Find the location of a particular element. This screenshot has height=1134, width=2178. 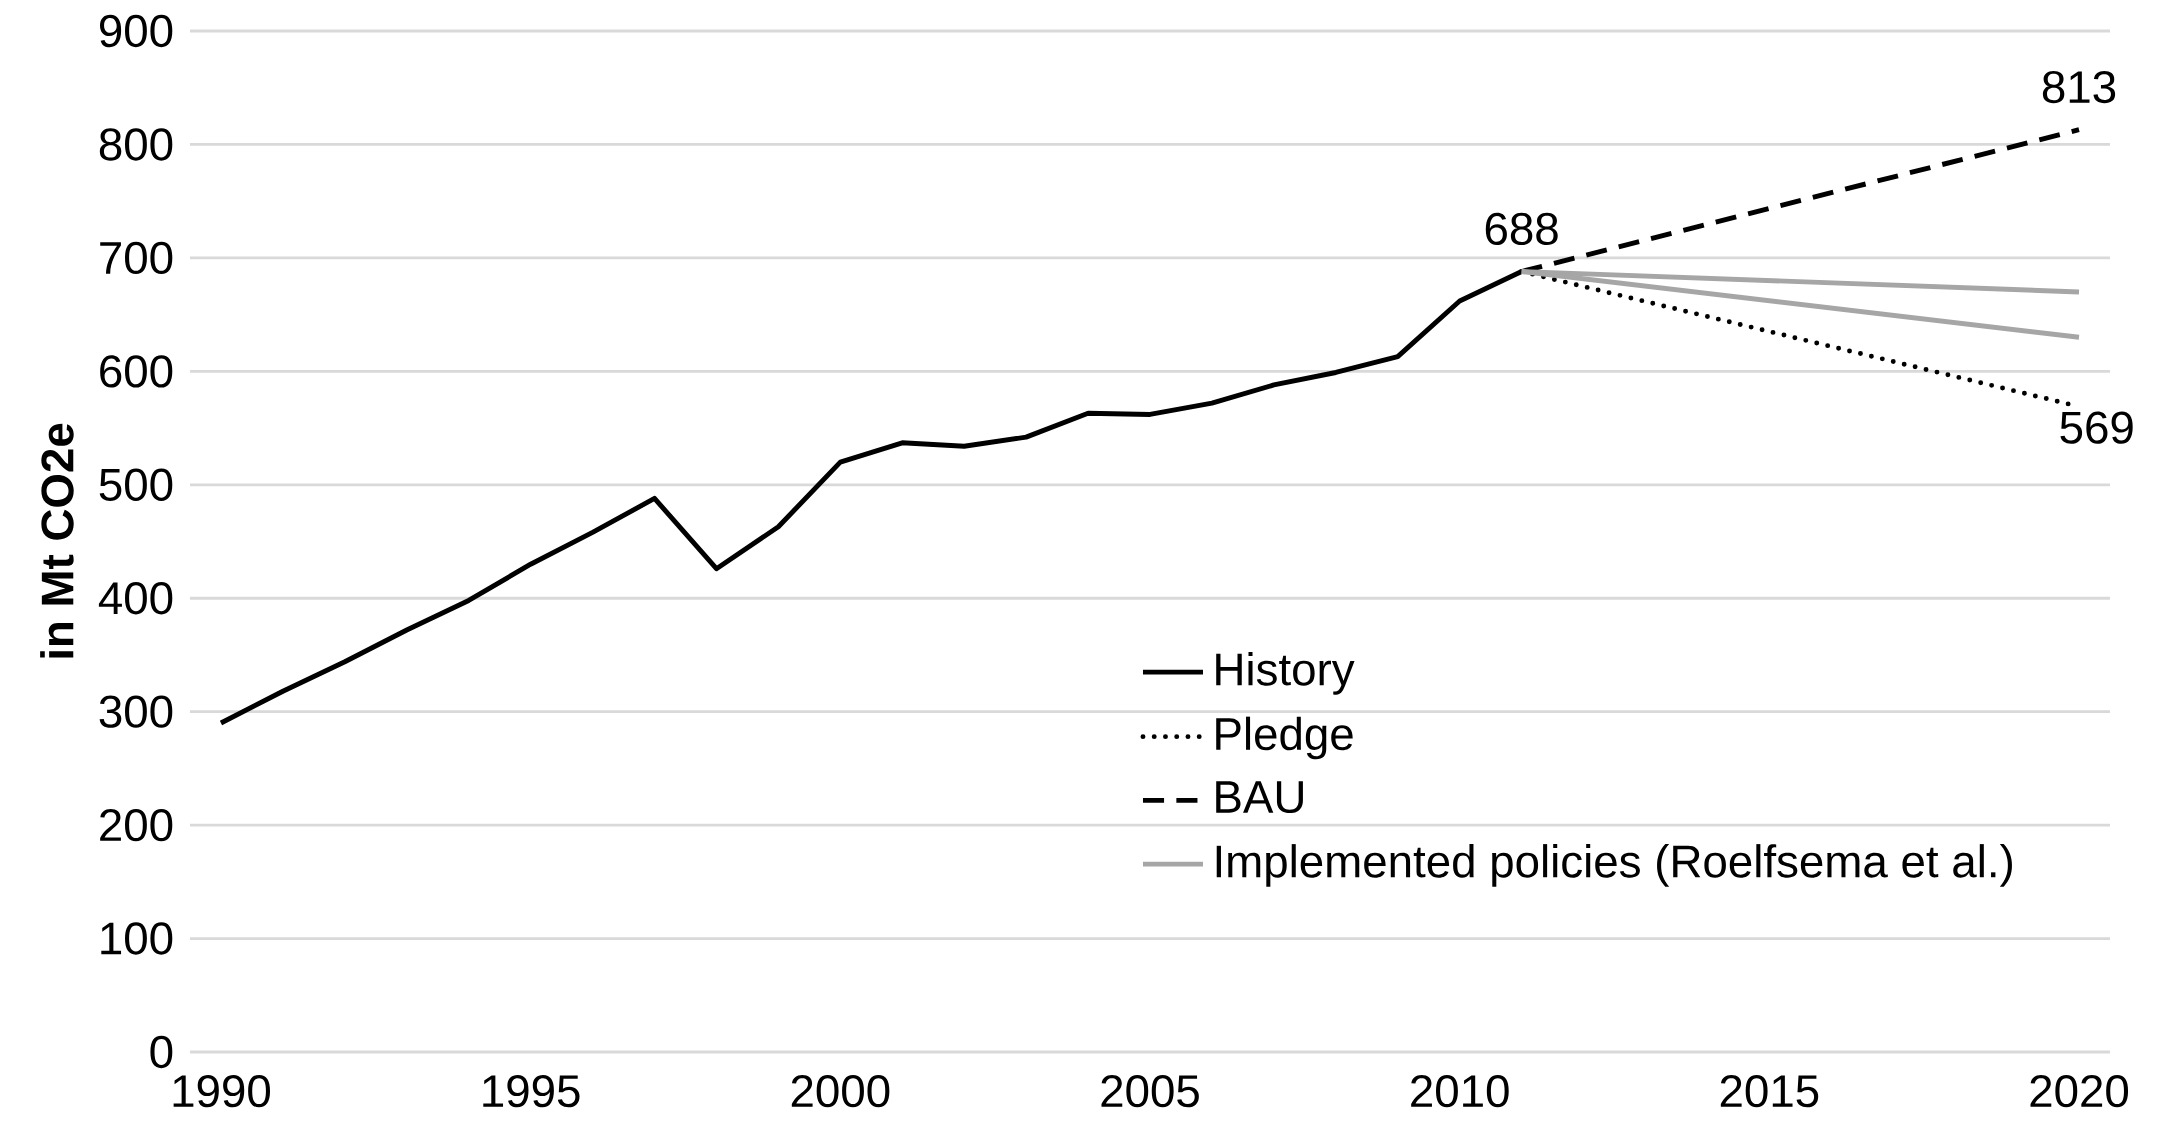

data-label: 813 is located at coordinates (2079, 87).